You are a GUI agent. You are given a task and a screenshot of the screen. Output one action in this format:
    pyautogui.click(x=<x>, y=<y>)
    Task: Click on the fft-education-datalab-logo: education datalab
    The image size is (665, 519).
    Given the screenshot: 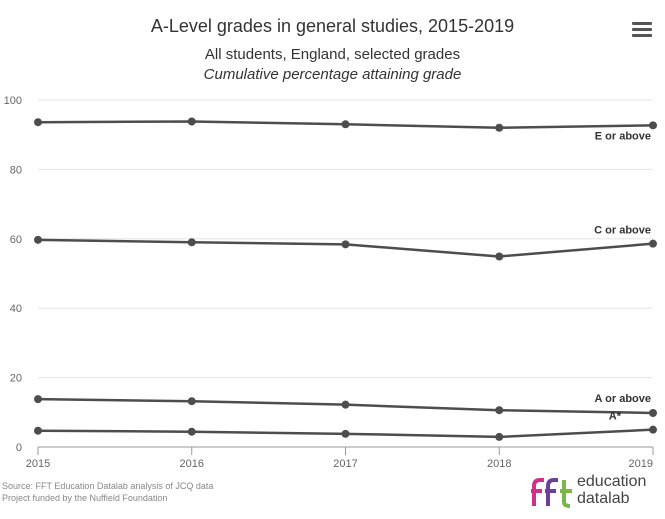 What is the action you would take?
    pyautogui.click(x=597, y=494)
    